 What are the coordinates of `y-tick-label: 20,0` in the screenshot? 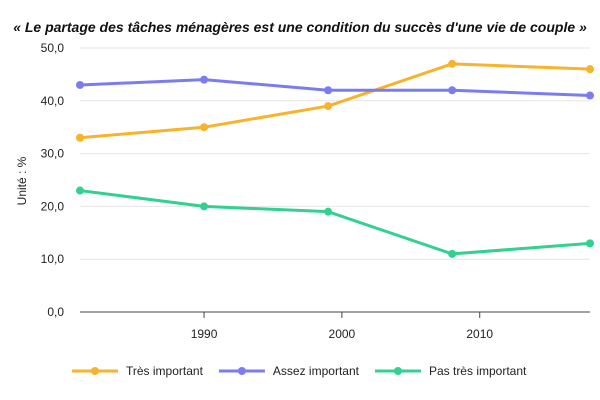 It's located at (53, 206).